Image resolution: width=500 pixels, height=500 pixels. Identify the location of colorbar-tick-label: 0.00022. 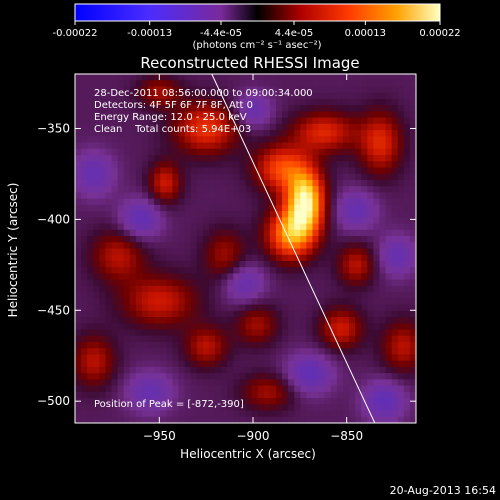
(439, 33).